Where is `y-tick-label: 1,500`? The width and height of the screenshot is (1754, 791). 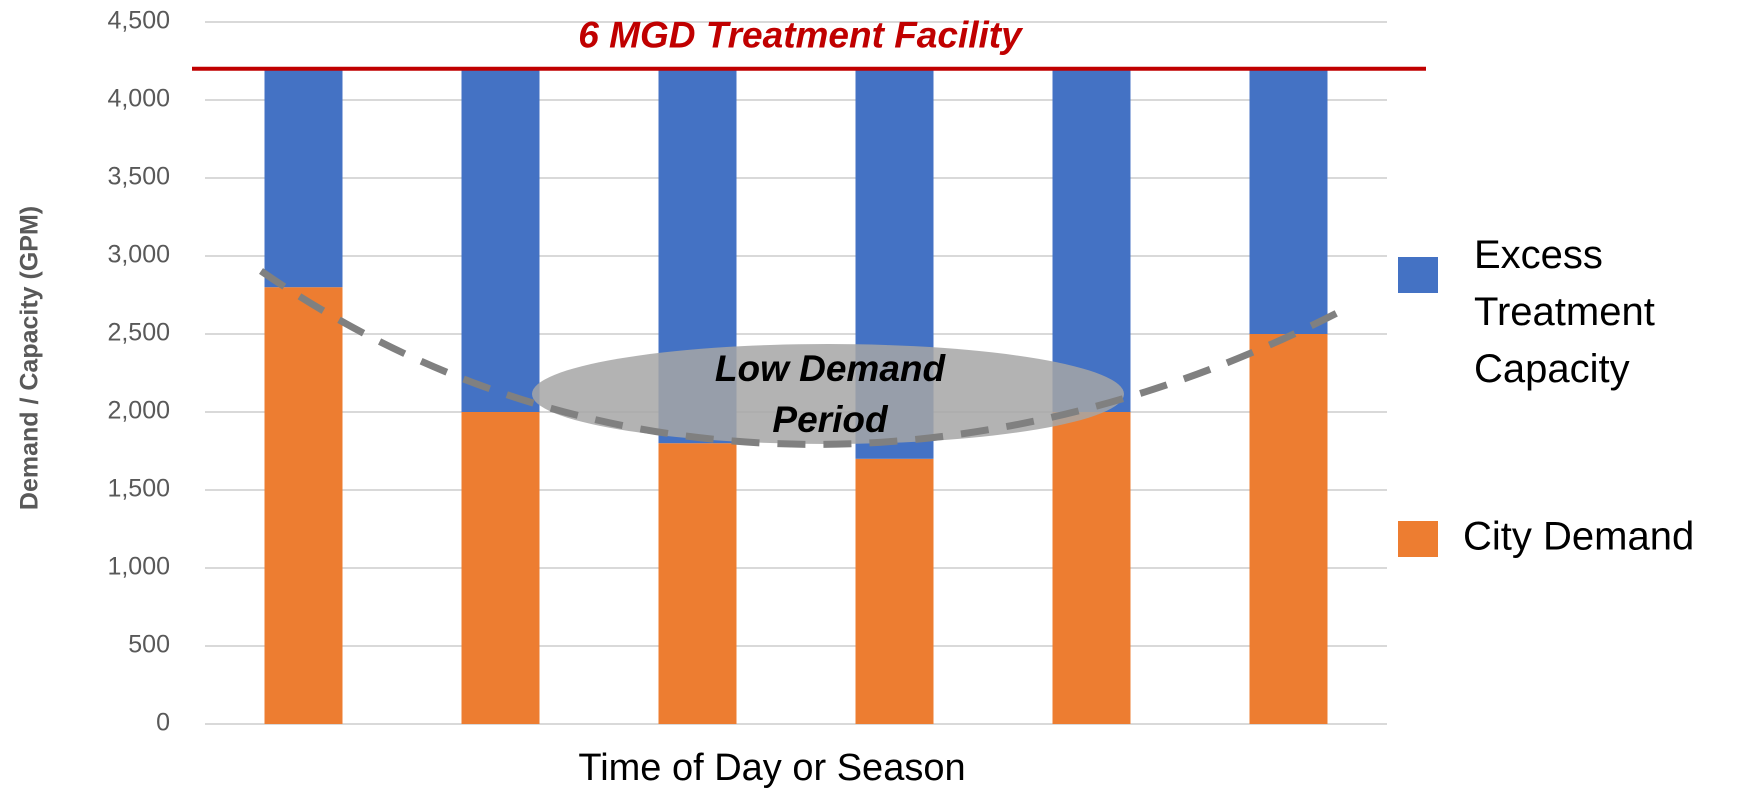
y-tick-label: 1,500 is located at coordinates (138, 489).